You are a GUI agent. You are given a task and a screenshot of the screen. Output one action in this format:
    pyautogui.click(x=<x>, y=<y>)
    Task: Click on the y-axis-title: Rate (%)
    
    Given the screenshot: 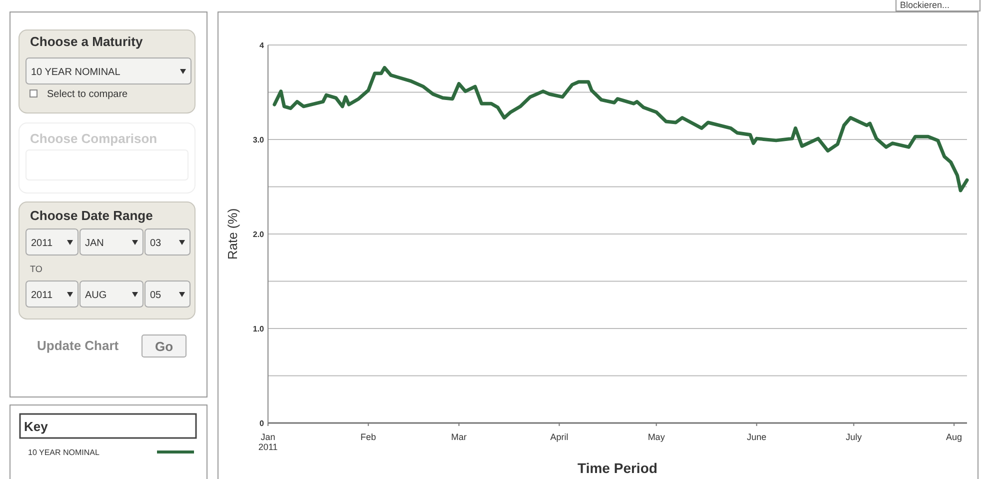 What is the action you would take?
    pyautogui.click(x=232, y=234)
    